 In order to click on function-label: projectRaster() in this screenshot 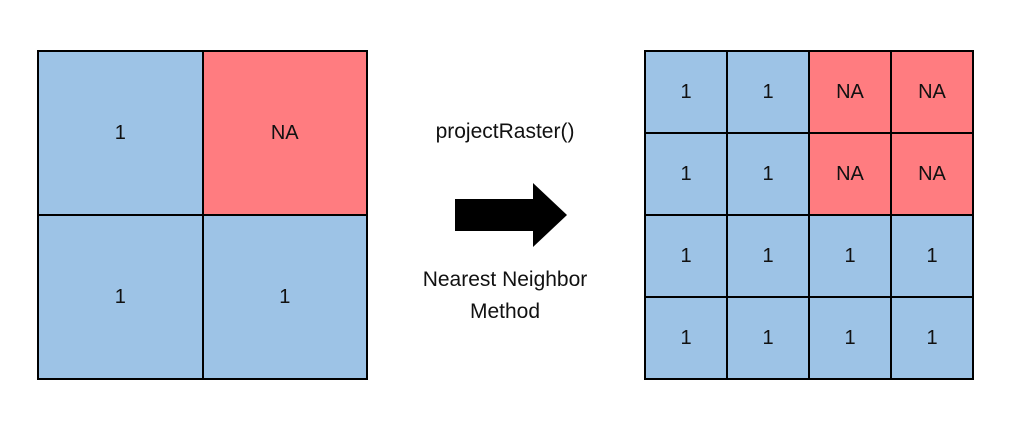, I will do `click(505, 132)`.